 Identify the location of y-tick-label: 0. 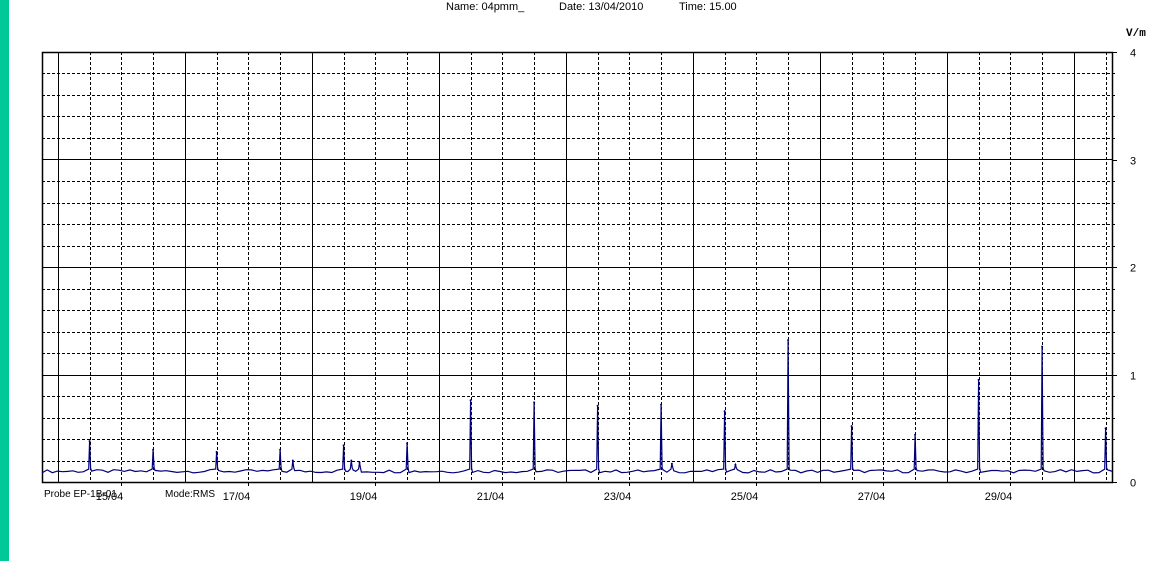
(1133, 484).